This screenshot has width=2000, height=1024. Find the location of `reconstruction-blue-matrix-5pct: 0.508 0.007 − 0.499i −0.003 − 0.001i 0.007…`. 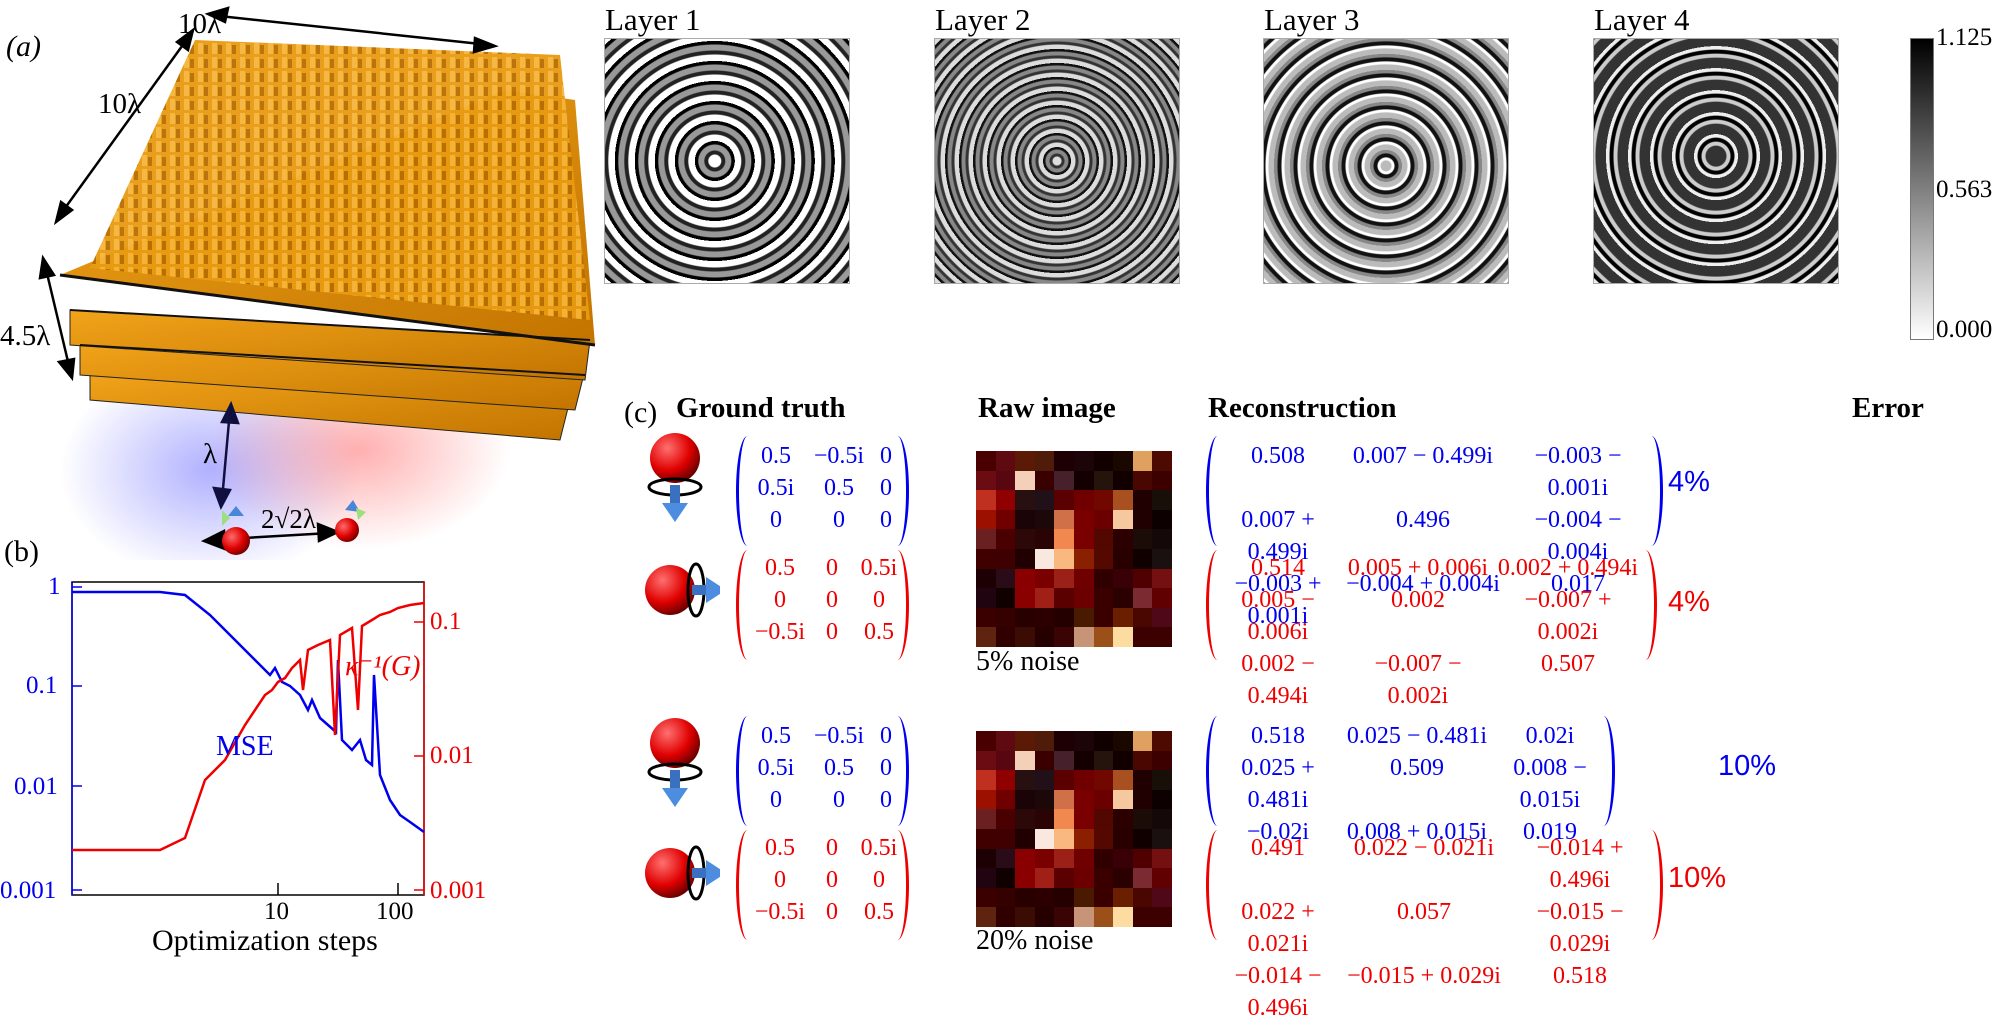

reconstruction-blue-matrix-5pct: 0.508 0.007 − 0.499i −0.003 − 0.001i 0.007… is located at coordinates (1428, 536).